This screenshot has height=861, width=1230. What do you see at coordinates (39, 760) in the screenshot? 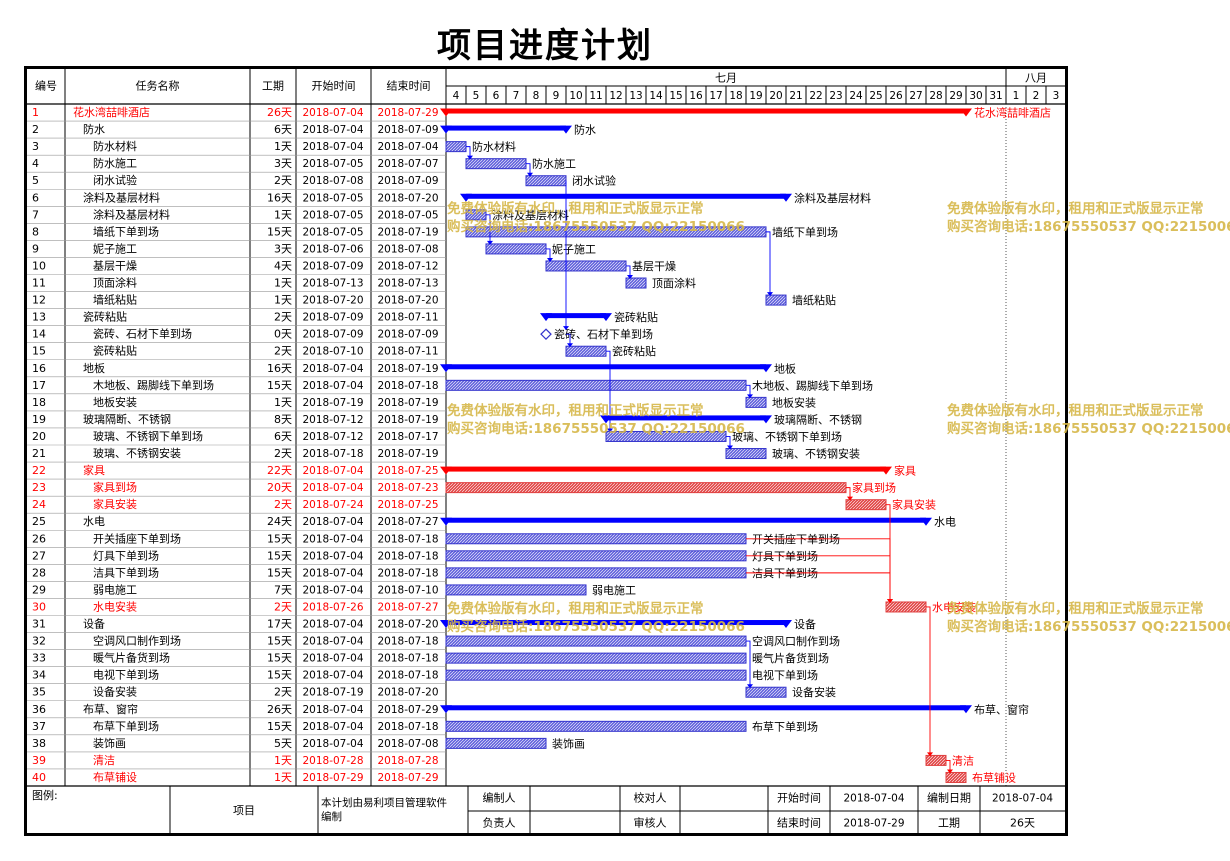
I see `task-id: 39` at bounding box center [39, 760].